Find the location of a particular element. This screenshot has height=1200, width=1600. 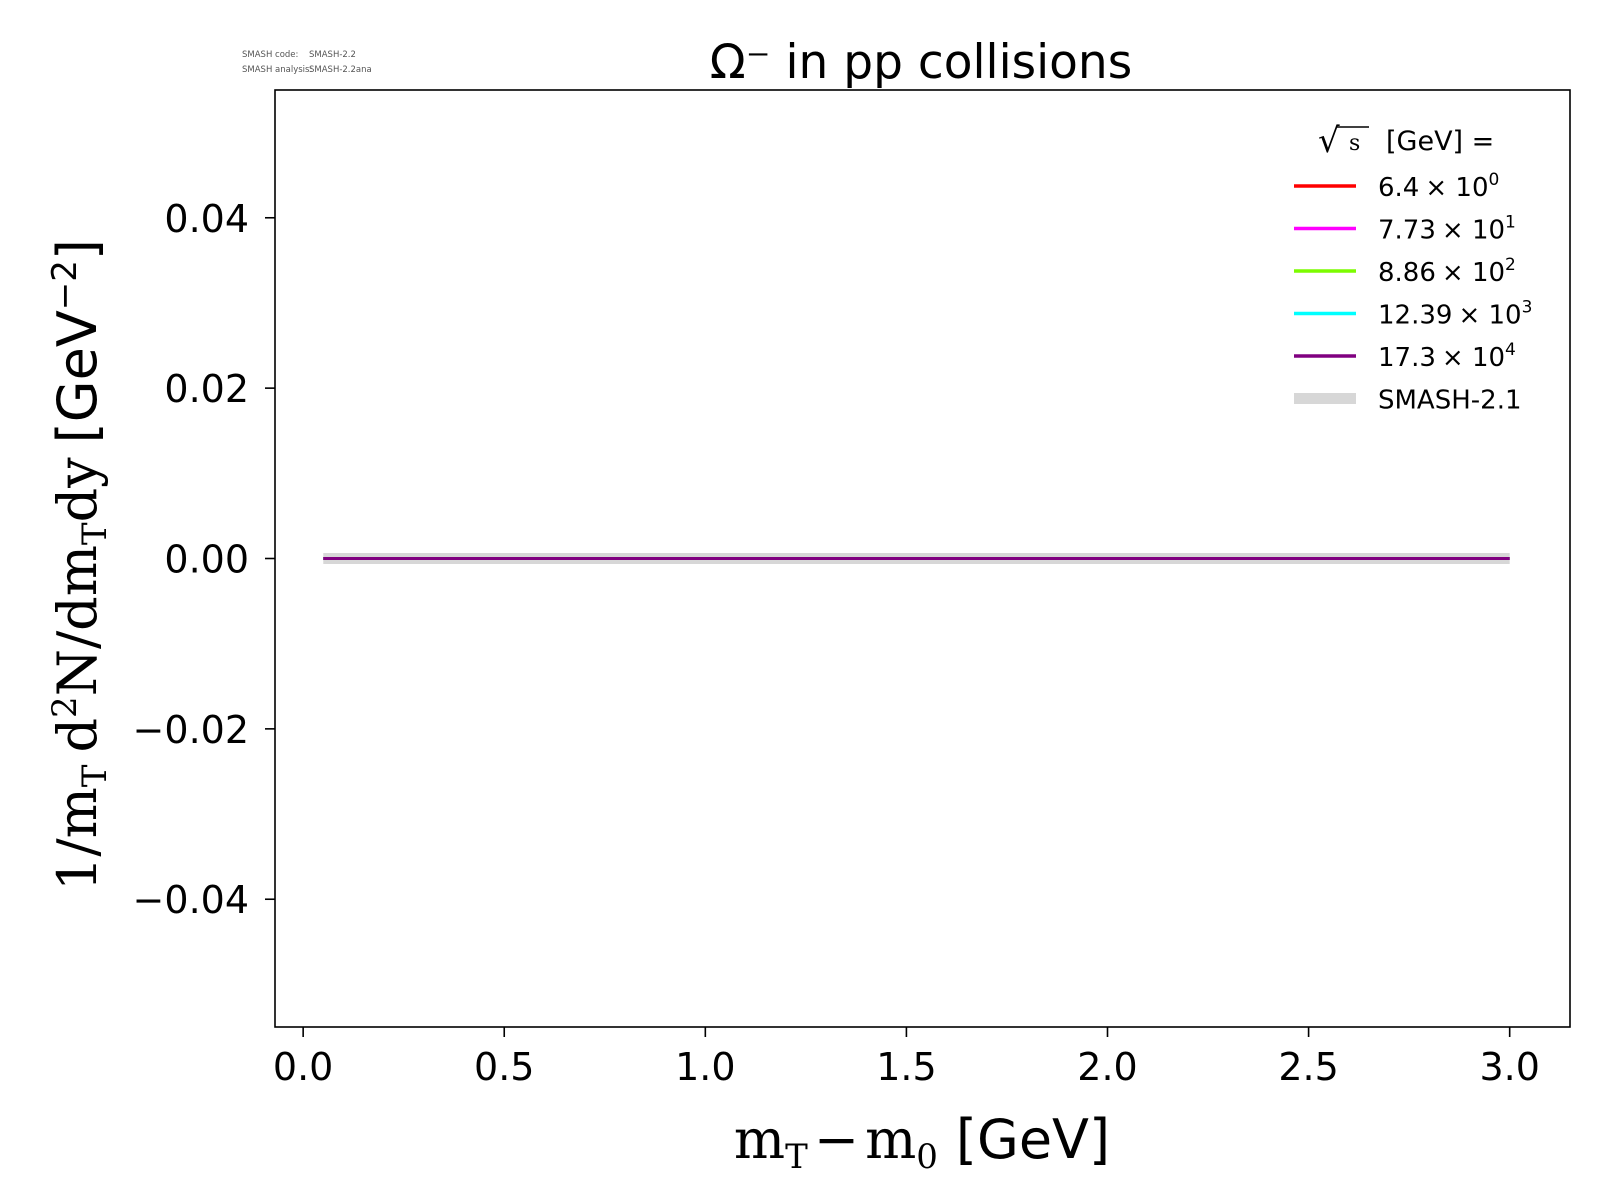

code-label: SMASH code: is located at coordinates (270, 55).